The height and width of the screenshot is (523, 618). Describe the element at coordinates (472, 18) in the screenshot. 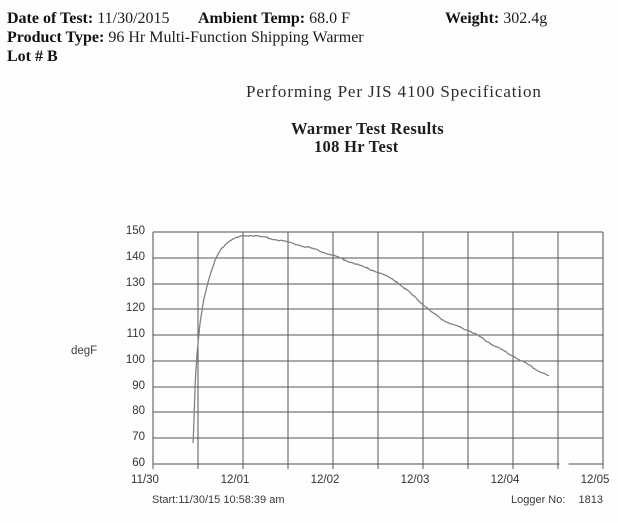

I see `weight-label: Weight:` at that location.